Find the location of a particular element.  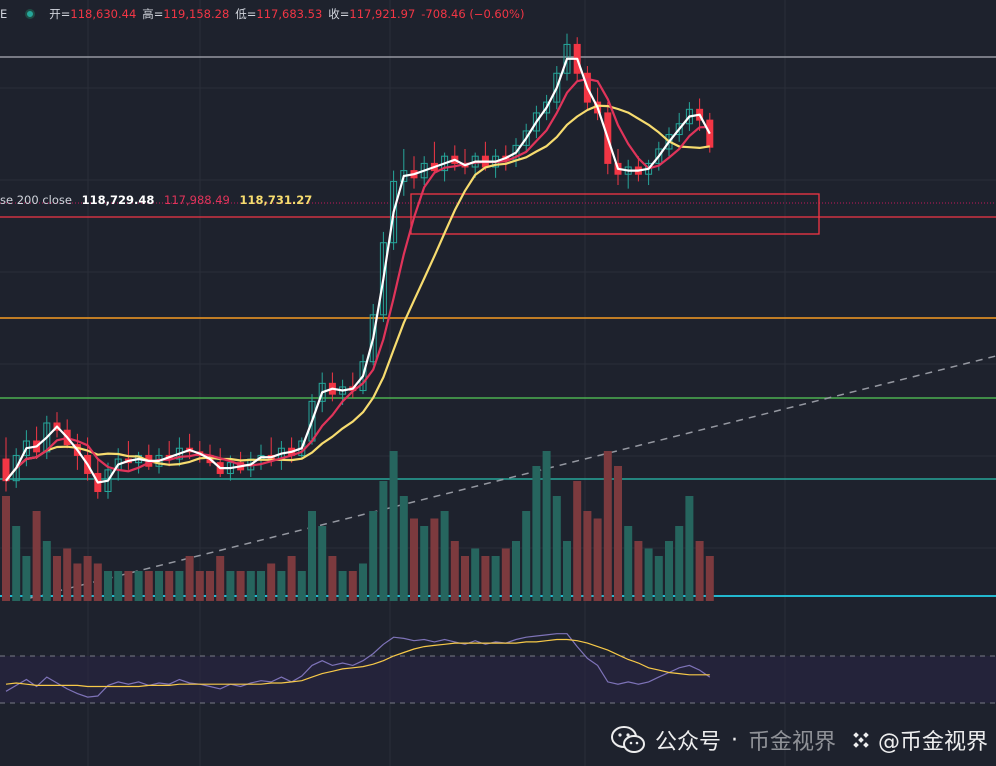

low-value: 117,683.53 is located at coordinates (289, 14).